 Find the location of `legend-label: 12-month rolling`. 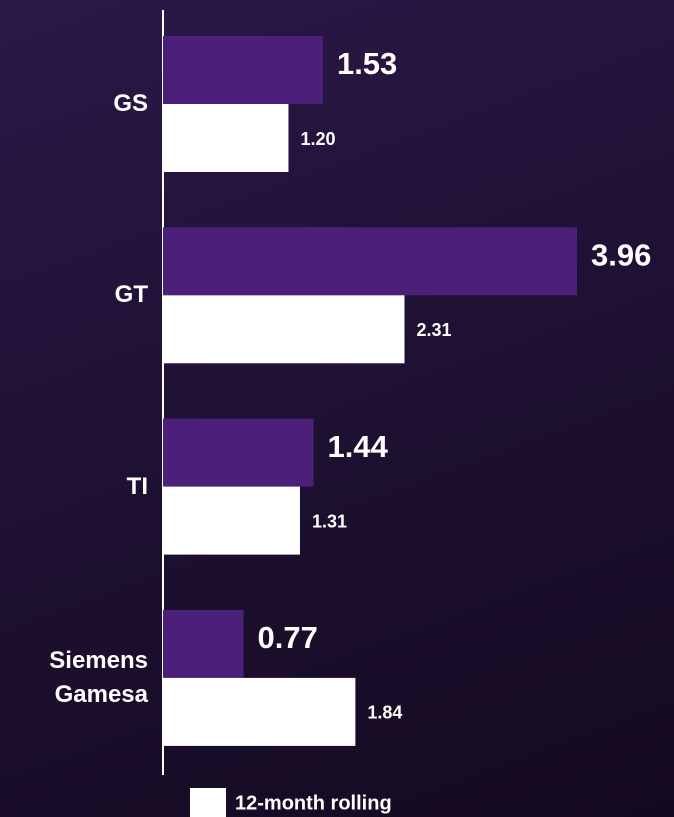

legend-label: 12-month rolling is located at coordinates (313, 803).